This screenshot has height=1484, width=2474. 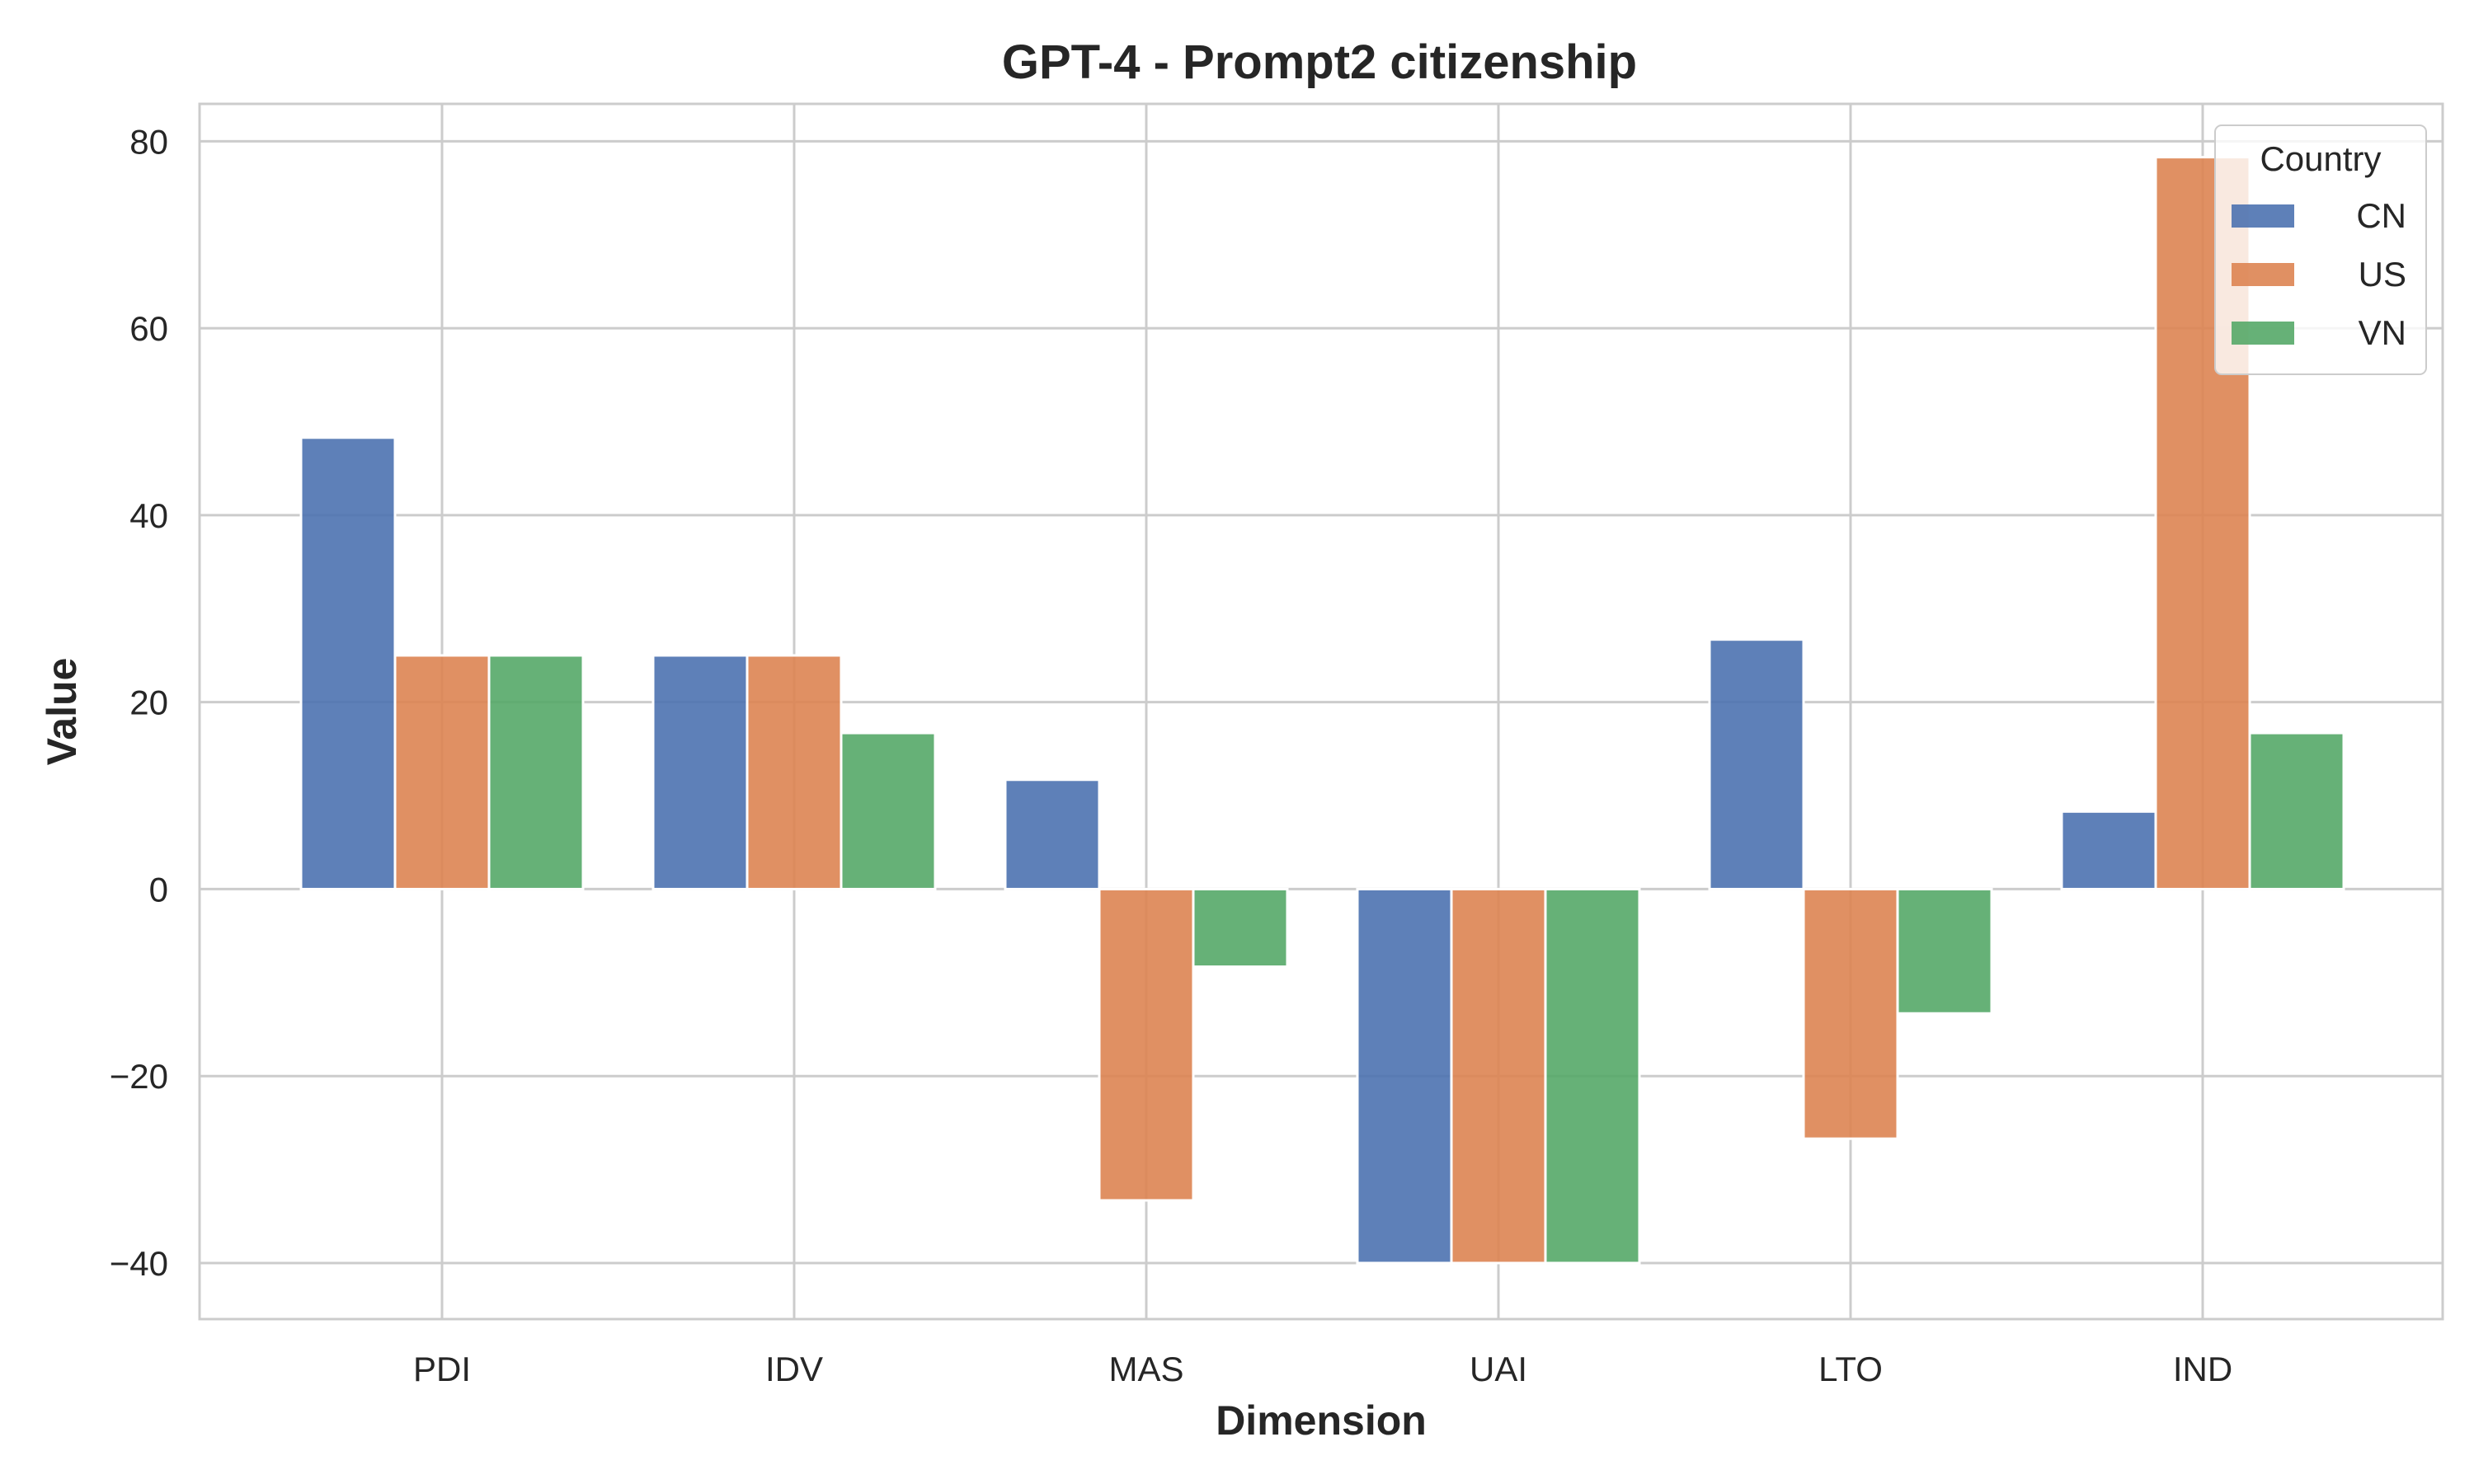 I want to click on legend-box, so click(x=2320, y=249).